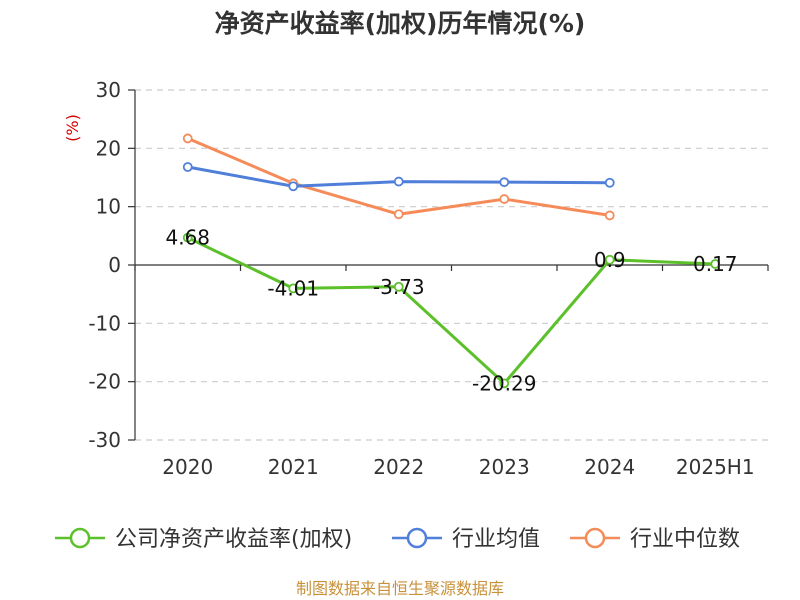  I want to click on data-label: 0.9, so click(610, 260).